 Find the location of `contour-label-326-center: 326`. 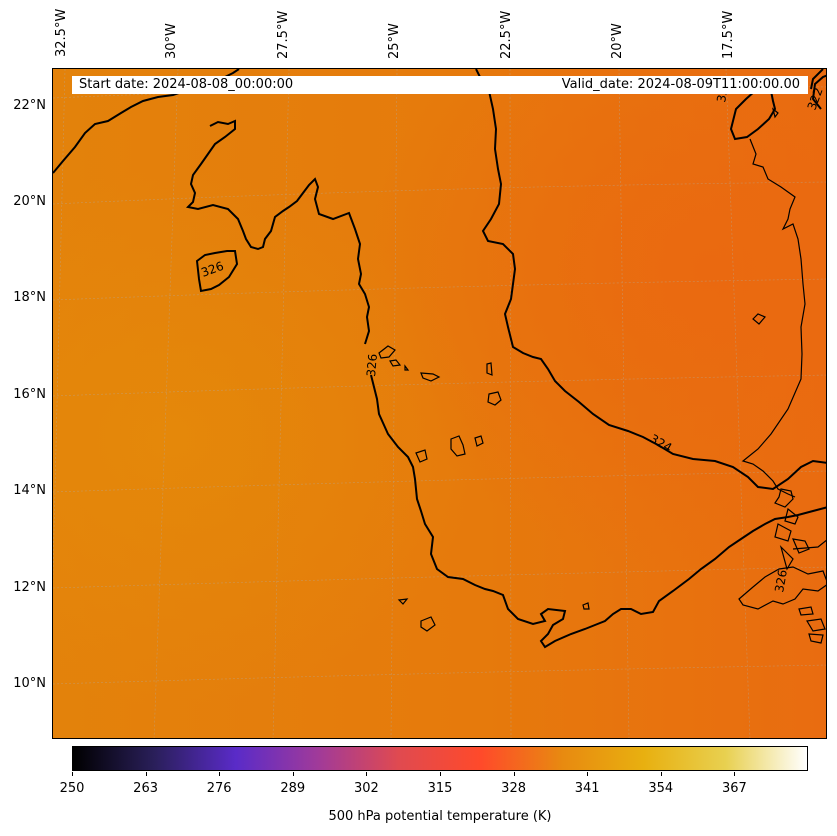

contour-label-326-center: 326 is located at coordinates (372, 365).